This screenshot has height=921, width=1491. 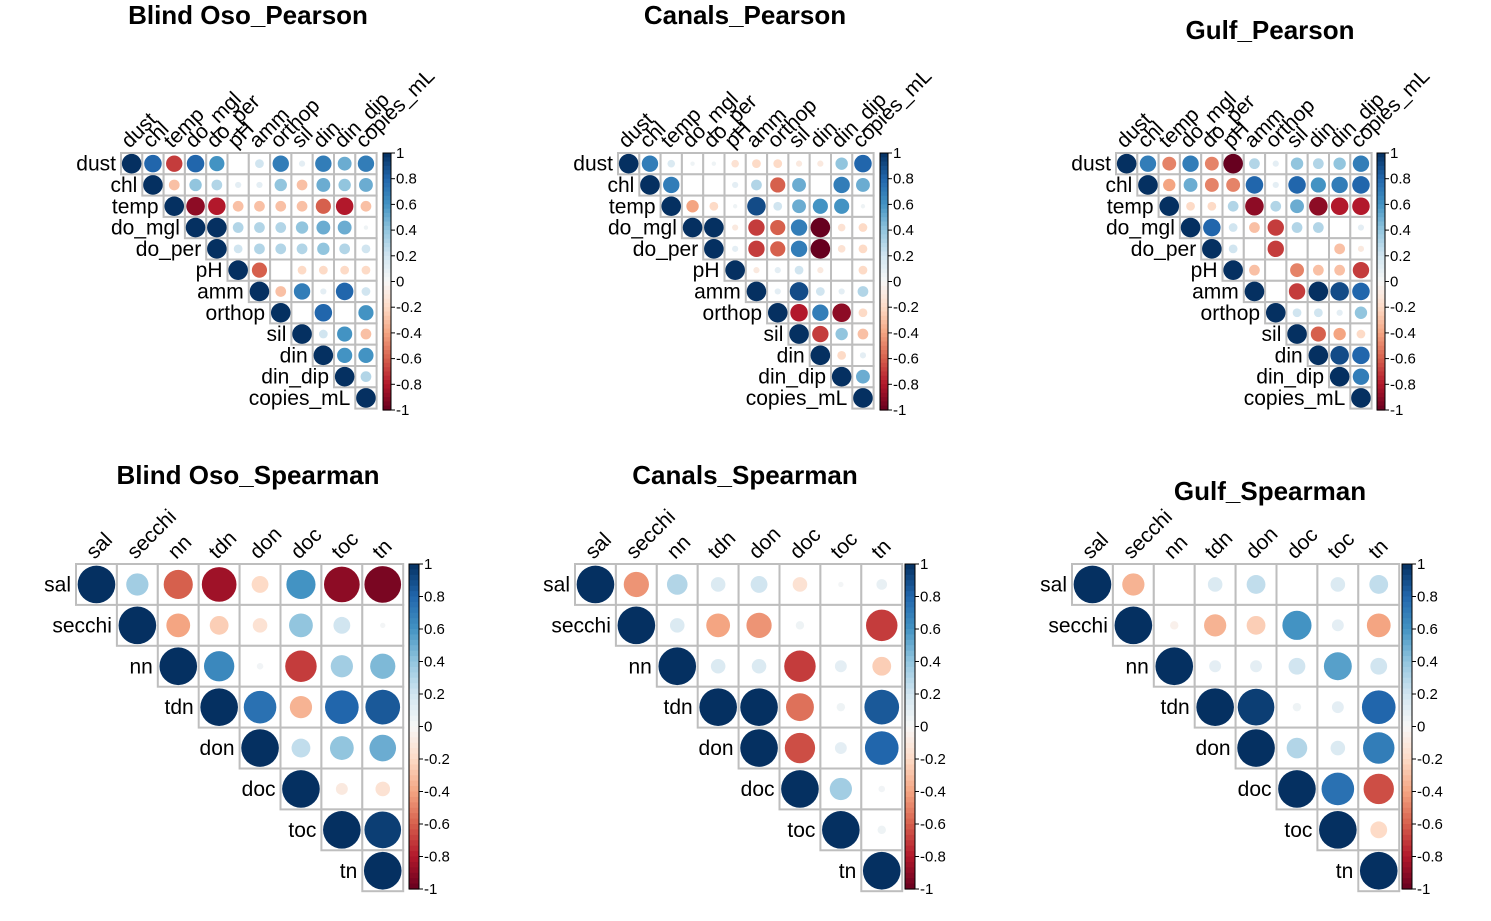 What do you see at coordinates (1272, 334) in the screenshot?
I see `row-label: sil` at bounding box center [1272, 334].